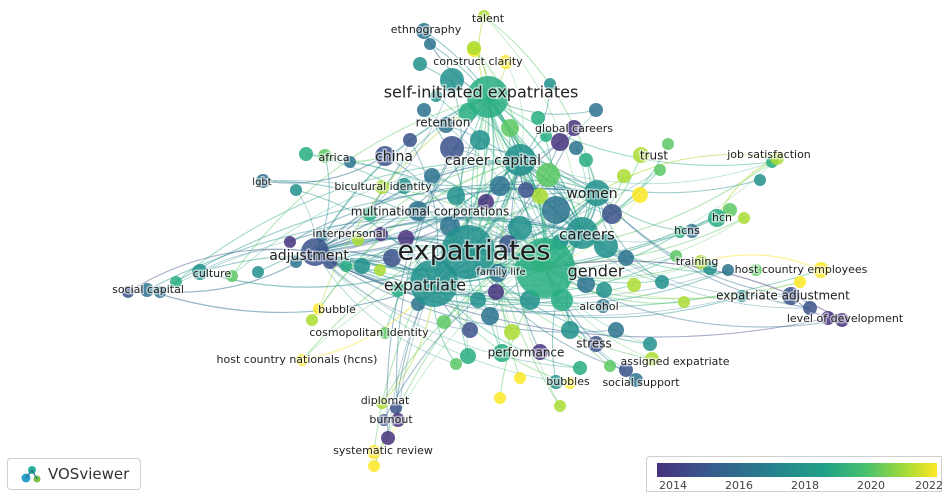 The width and height of the screenshot is (943, 493). What do you see at coordinates (502, 353) in the screenshot?
I see `node-performance` at bounding box center [502, 353].